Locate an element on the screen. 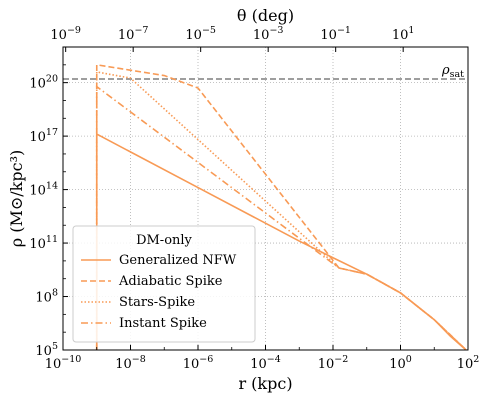 This screenshot has width=490, height=402. legend-box is located at coordinates (164, 284).